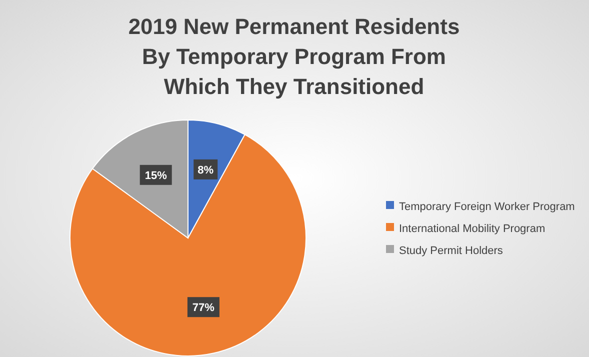 This screenshot has height=357, width=589. I want to click on data-label: 15%, so click(156, 176).